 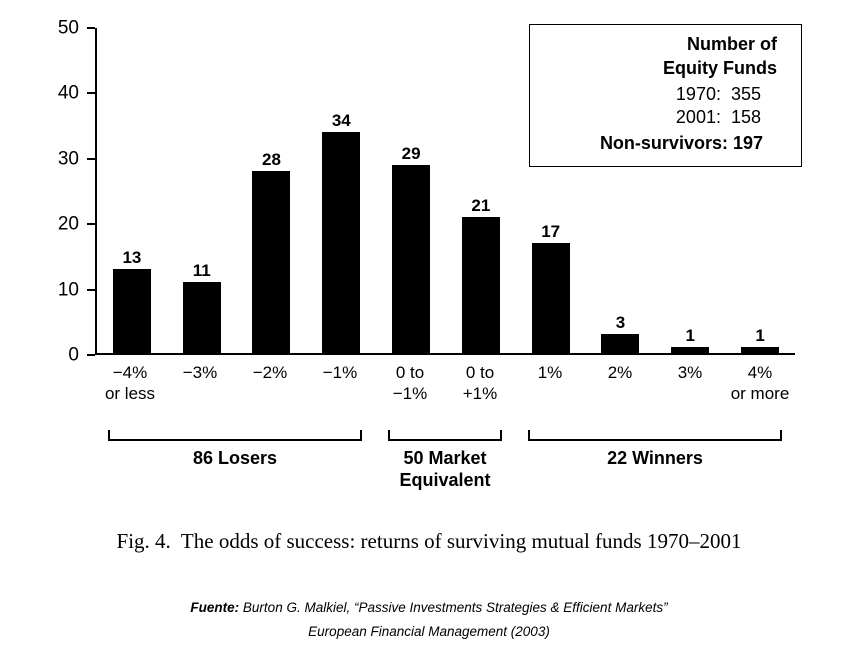 I want to click on legend-title: Number of Equity Funds, so click(x=658, y=57).